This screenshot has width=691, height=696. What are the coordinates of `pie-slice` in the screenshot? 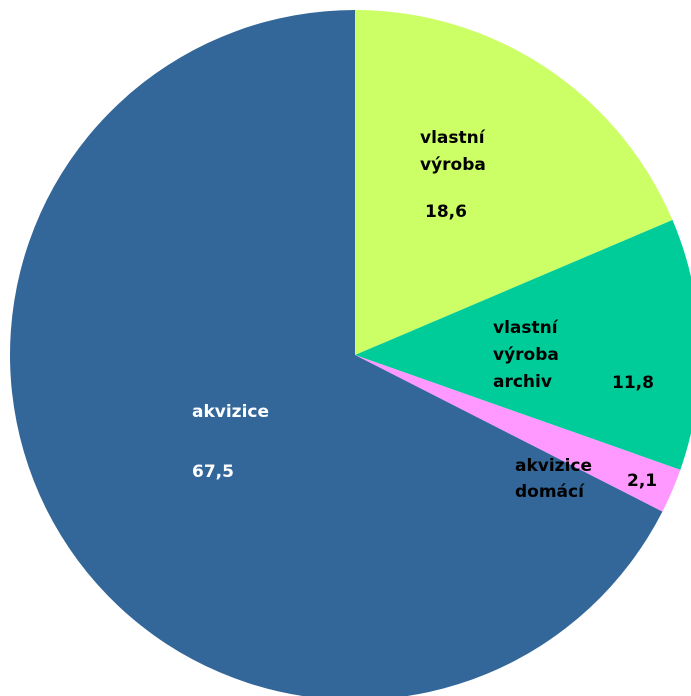 It's located at (518, 433).